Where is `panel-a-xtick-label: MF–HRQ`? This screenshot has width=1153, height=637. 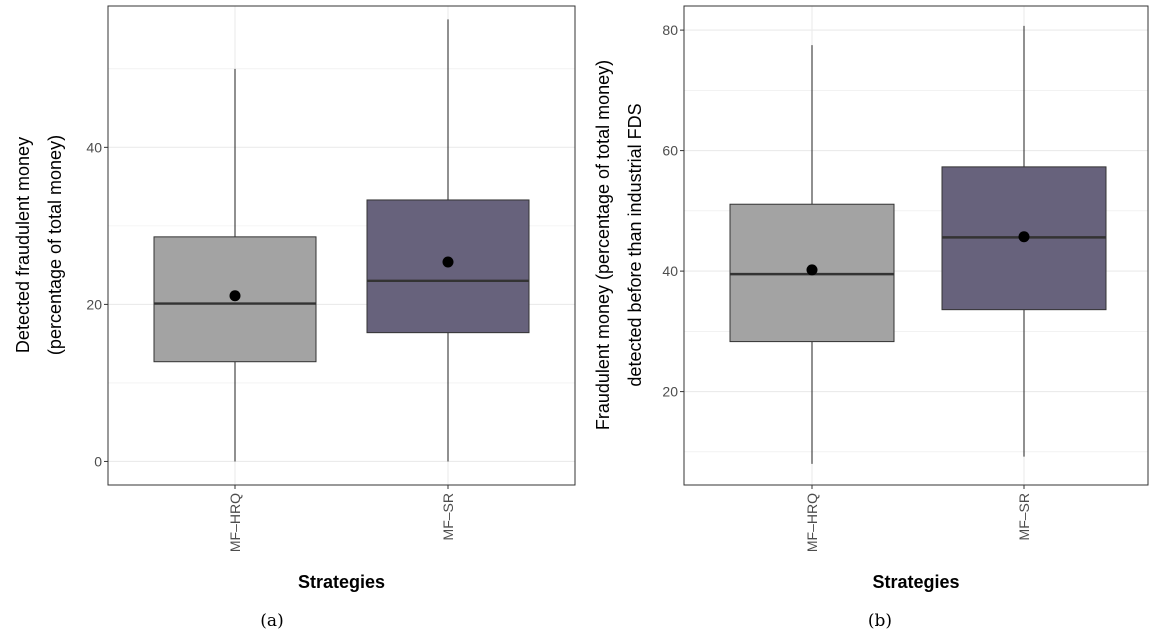
panel-a-xtick-label: MF–HRQ is located at coordinates (235, 522).